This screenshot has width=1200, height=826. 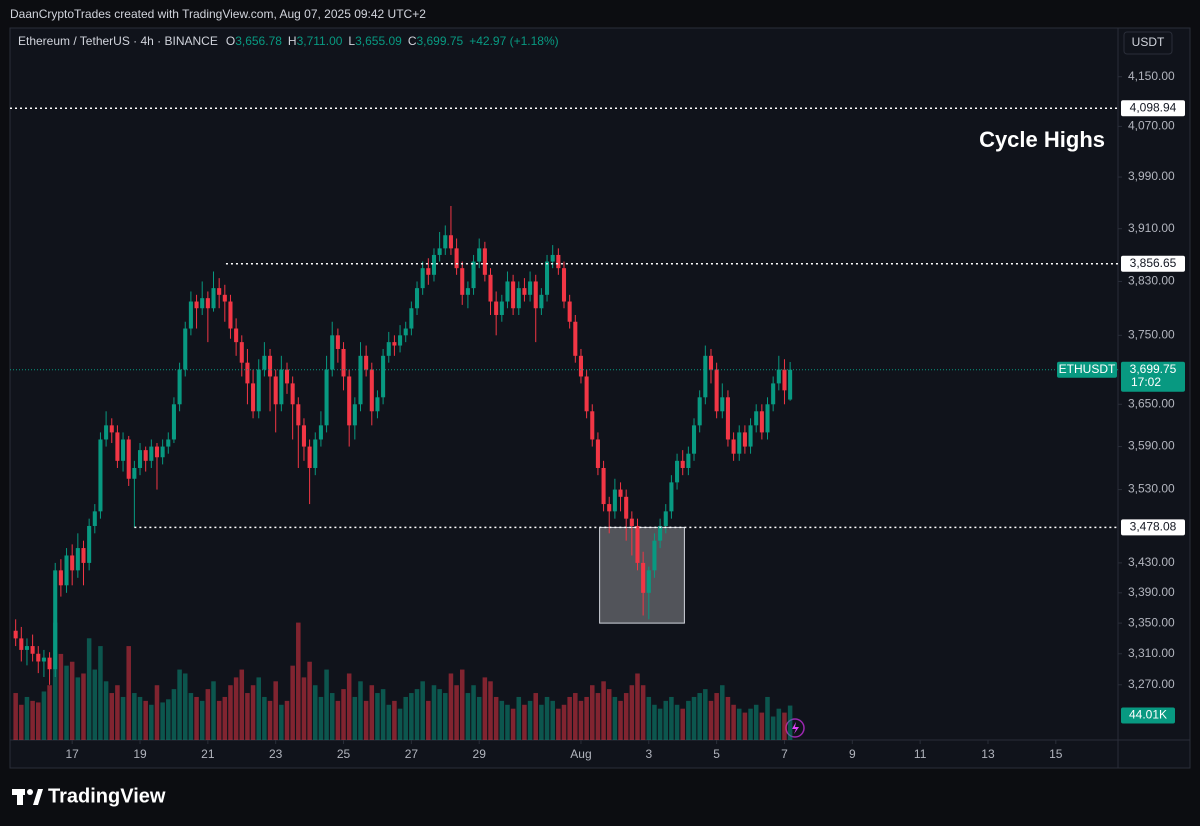 What do you see at coordinates (852, 754) in the screenshot?
I see `x-tick-label: 9` at bounding box center [852, 754].